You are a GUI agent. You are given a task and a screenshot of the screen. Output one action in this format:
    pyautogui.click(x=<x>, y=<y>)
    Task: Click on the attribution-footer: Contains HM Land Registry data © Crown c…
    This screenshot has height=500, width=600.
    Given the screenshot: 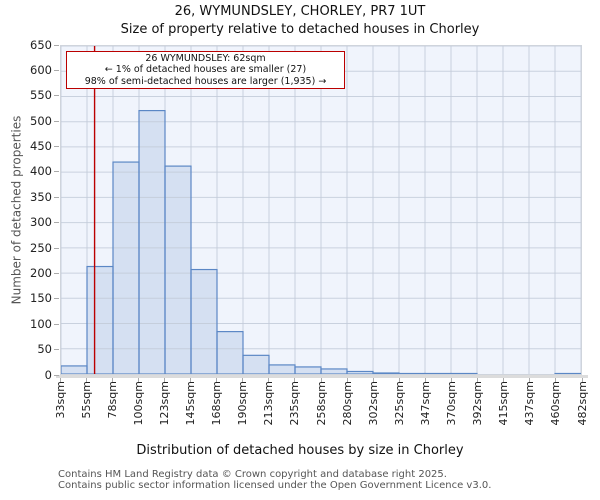 What is the action you would take?
    pyautogui.click(x=328, y=480)
    